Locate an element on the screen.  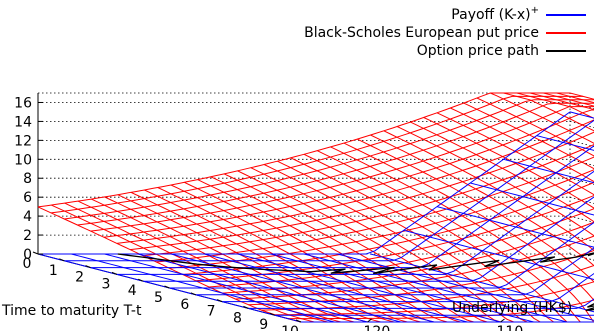
price-tick-label: 8 is located at coordinates (27, 179).